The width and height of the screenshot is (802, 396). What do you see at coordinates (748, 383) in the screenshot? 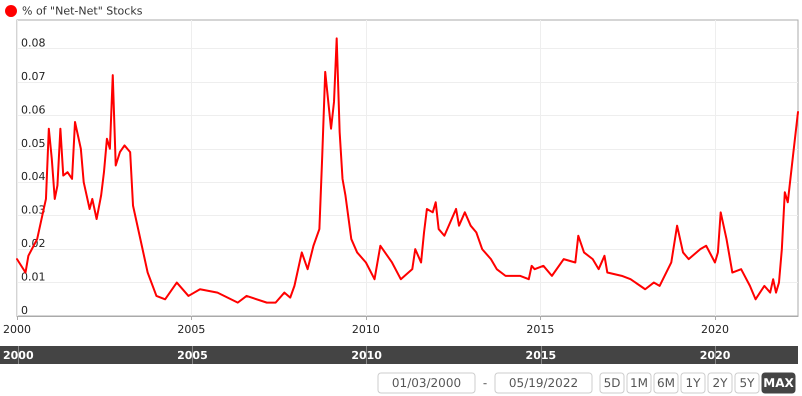
I see `text: 5Y` at bounding box center [748, 383].